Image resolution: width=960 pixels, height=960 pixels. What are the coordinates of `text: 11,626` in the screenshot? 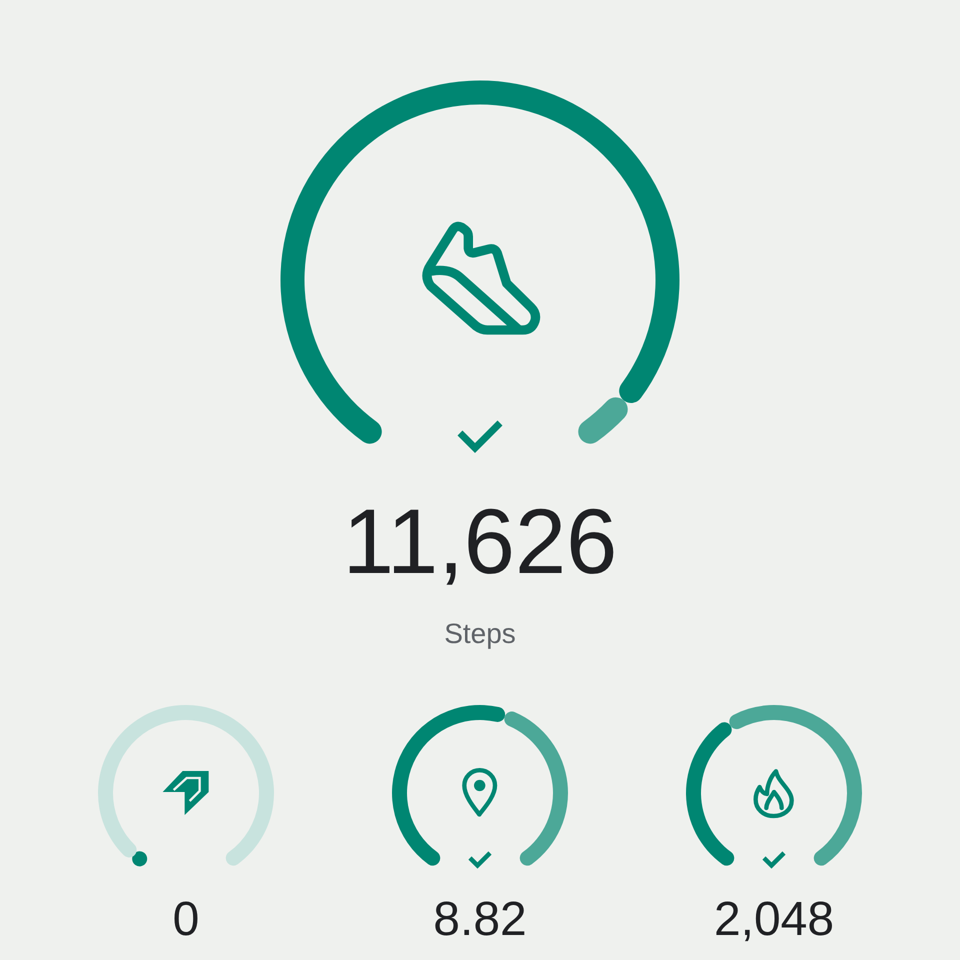 It's located at (480, 542).